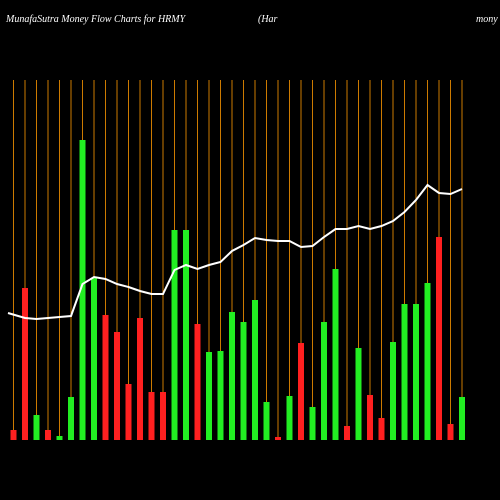 The image size is (500, 500). Describe the element at coordinates (96, 19) in the screenshot. I see `chart-title: MunafaSutra Money Flow Charts for HRMY` at that location.